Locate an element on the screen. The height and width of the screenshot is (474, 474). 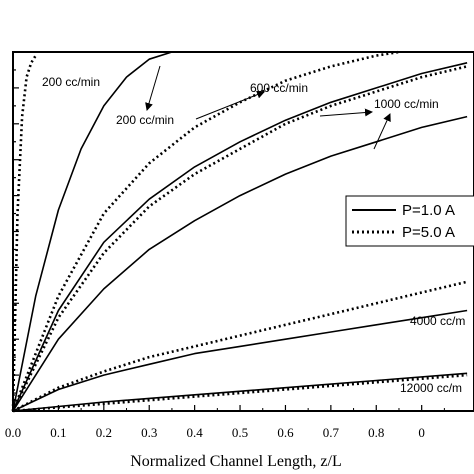
x-tick-label: 0.5 is located at coordinates (240, 432).